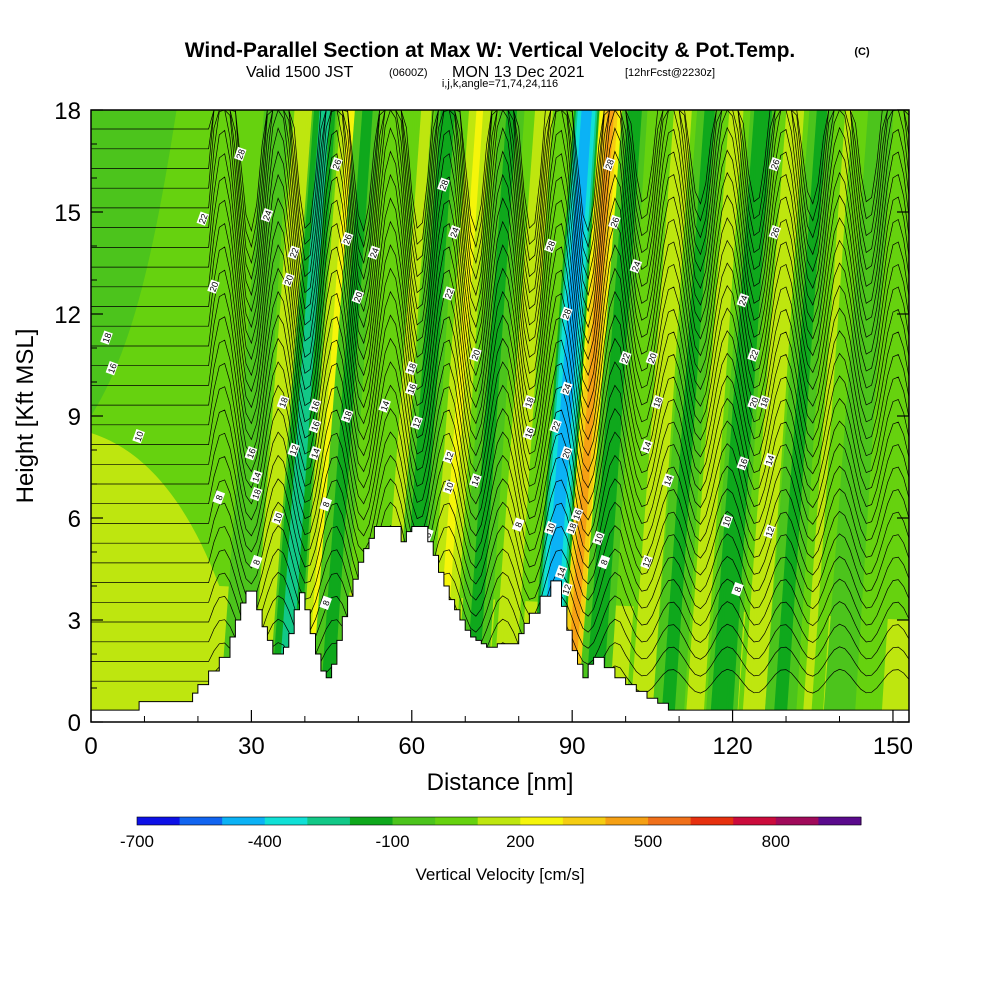  I want to click on contour-label: 28, so click(566, 314).